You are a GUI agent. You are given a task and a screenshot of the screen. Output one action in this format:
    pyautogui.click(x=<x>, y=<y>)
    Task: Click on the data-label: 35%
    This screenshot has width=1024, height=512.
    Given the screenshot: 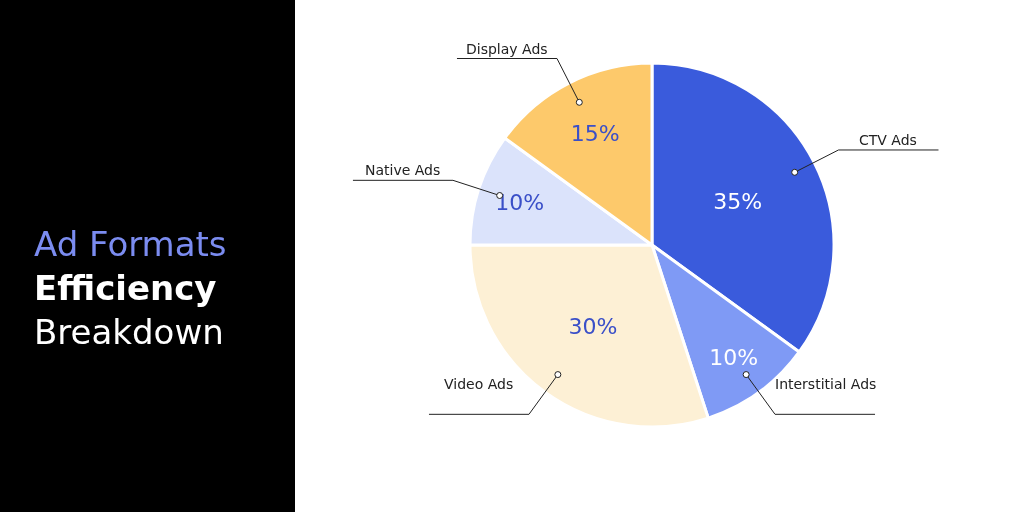 What is the action you would take?
    pyautogui.click(x=738, y=201)
    